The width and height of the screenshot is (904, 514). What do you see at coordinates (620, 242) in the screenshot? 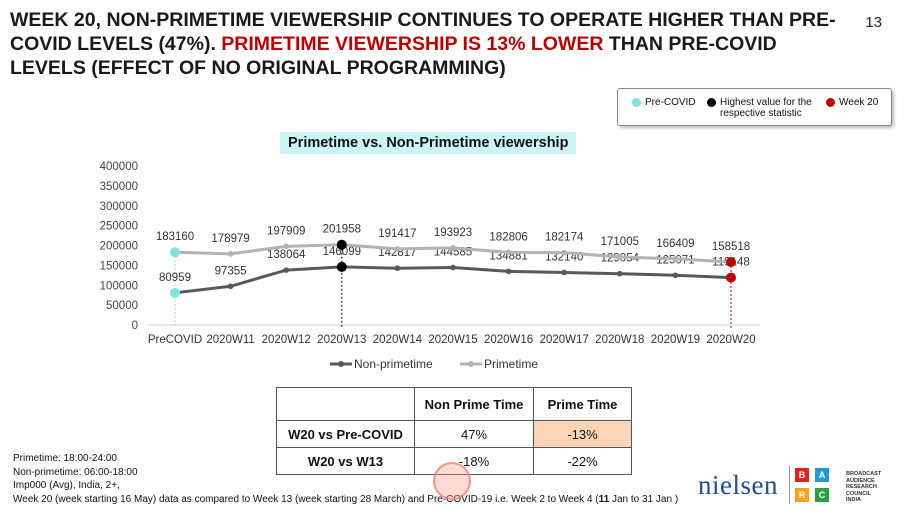
I see `data-label: 171005` at bounding box center [620, 242].